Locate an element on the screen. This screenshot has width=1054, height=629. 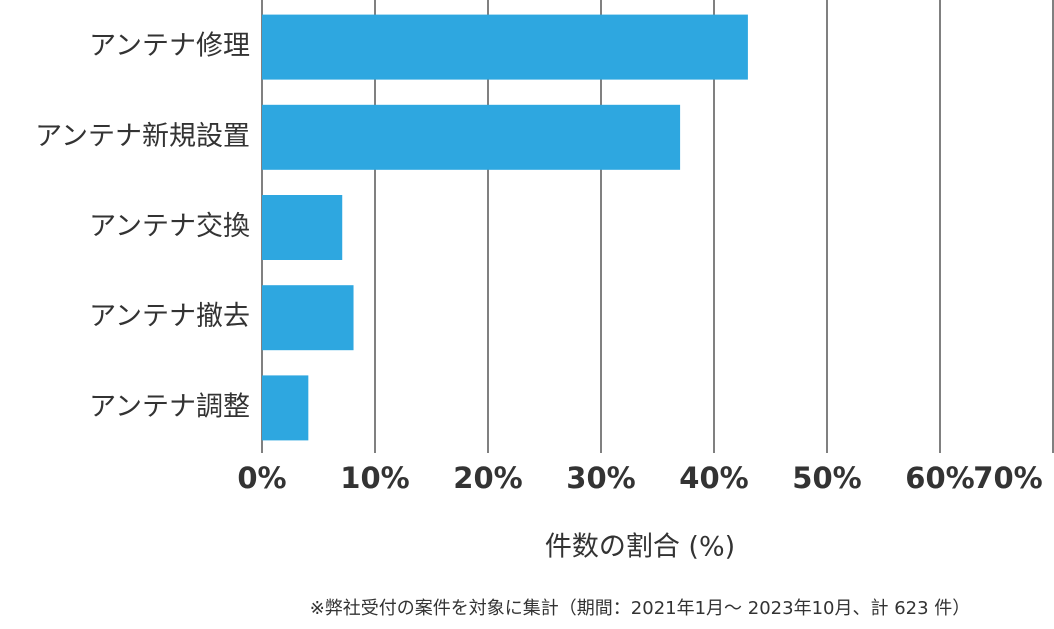
x-tick-label: 0% is located at coordinates (261, 478).